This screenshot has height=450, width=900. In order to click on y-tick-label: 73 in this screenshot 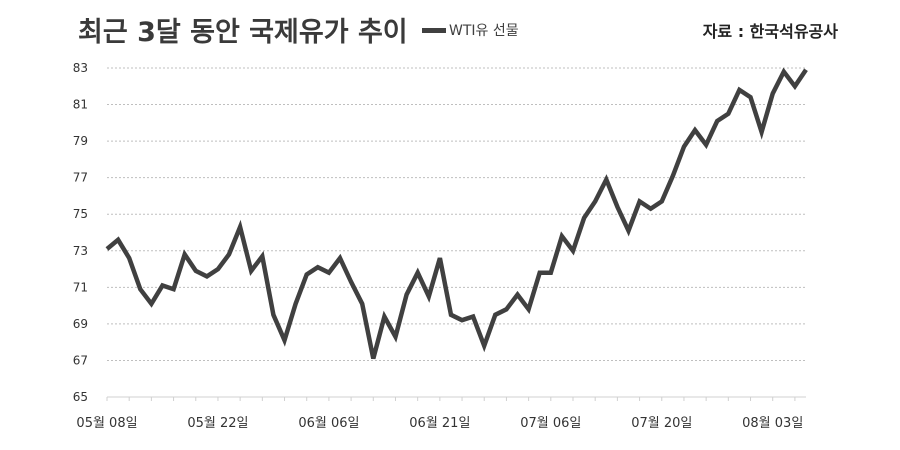, I will do `click(80, 251)`.